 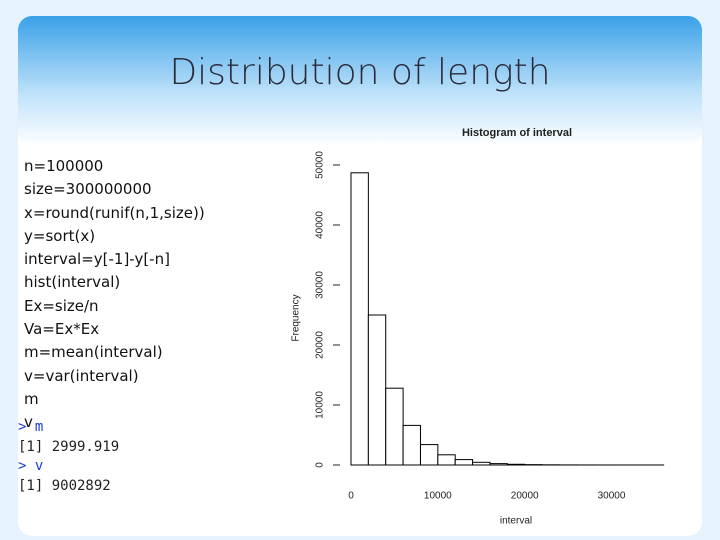 What do you see at coordinates (62, 329) in the screenshot?
I see `code-line: Va=Ex*Ex` at bounding box center [62, 329].